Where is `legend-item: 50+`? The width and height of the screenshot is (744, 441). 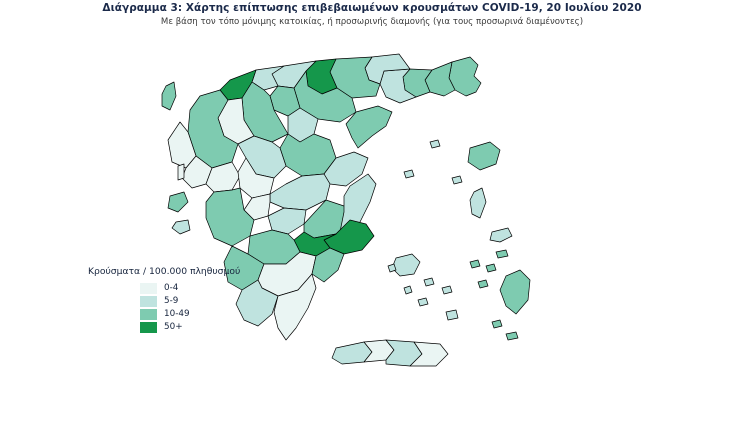
legend-item: 50+ is located at coordinates (224, 327).